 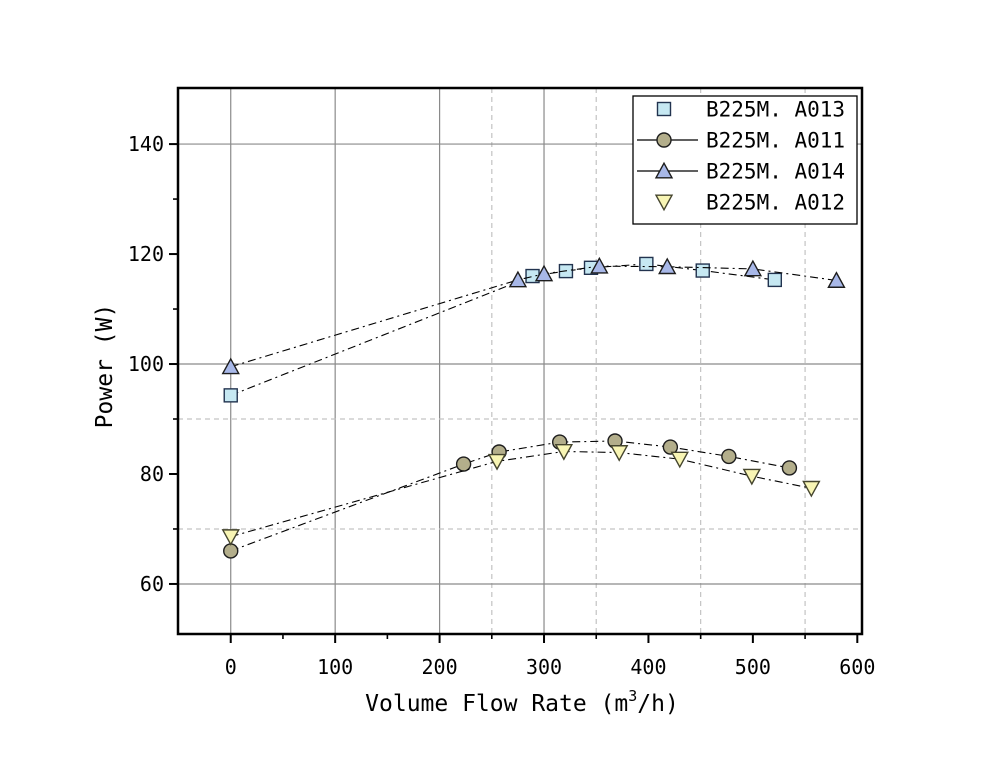 I want to click on legend-box, so click(x=745, y=160).